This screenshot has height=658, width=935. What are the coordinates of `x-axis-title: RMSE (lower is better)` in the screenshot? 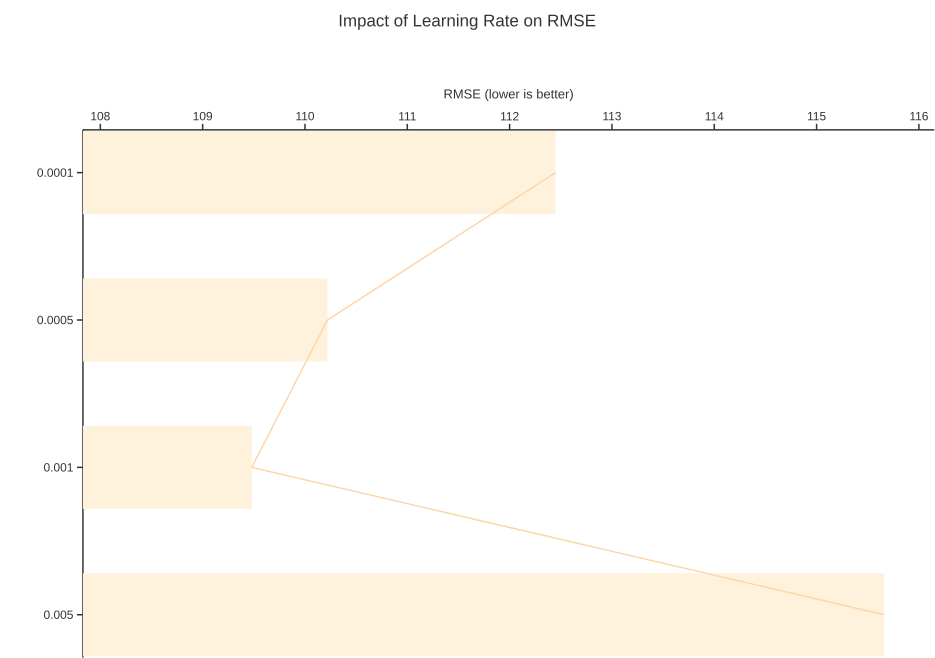 It's located at (508, 94).